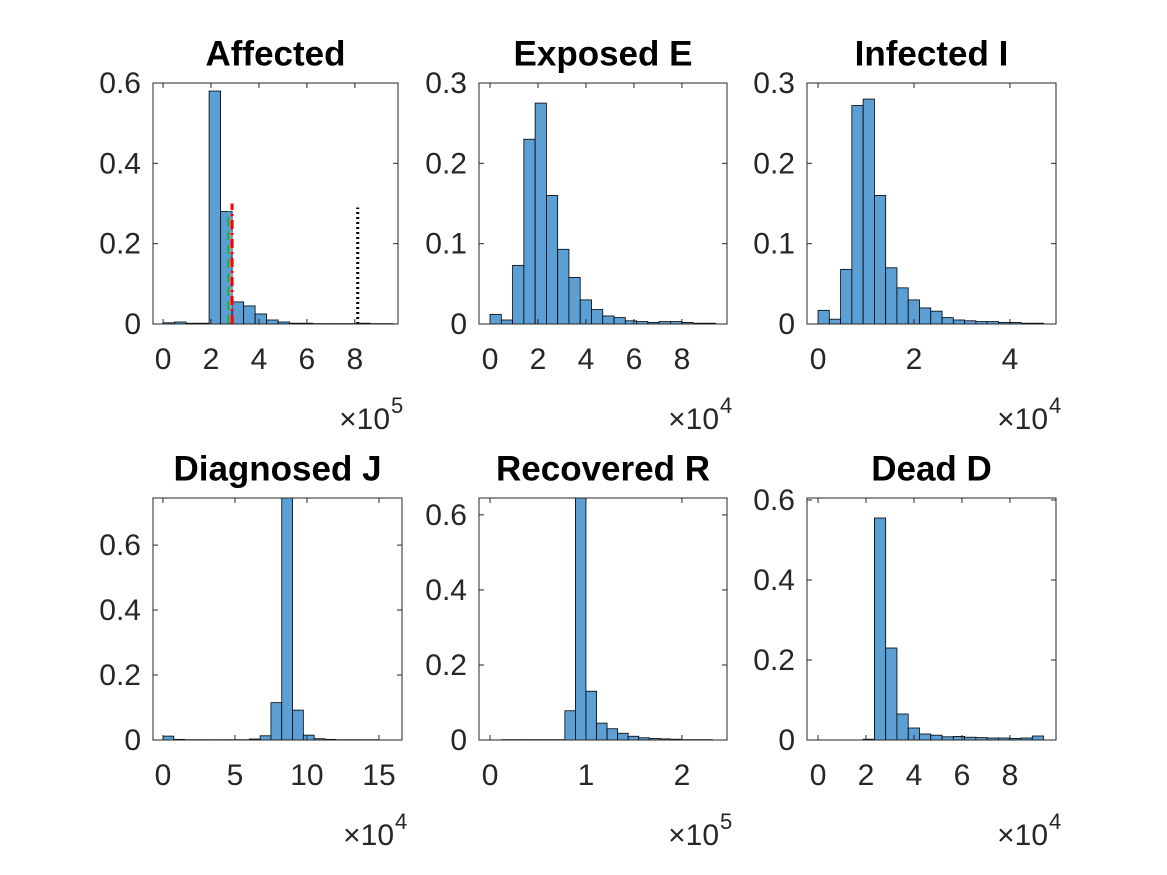 The width and height of the screenshot is (1167, 875). I want to click on panel-title: Diagnosed J, so click(277, 468).